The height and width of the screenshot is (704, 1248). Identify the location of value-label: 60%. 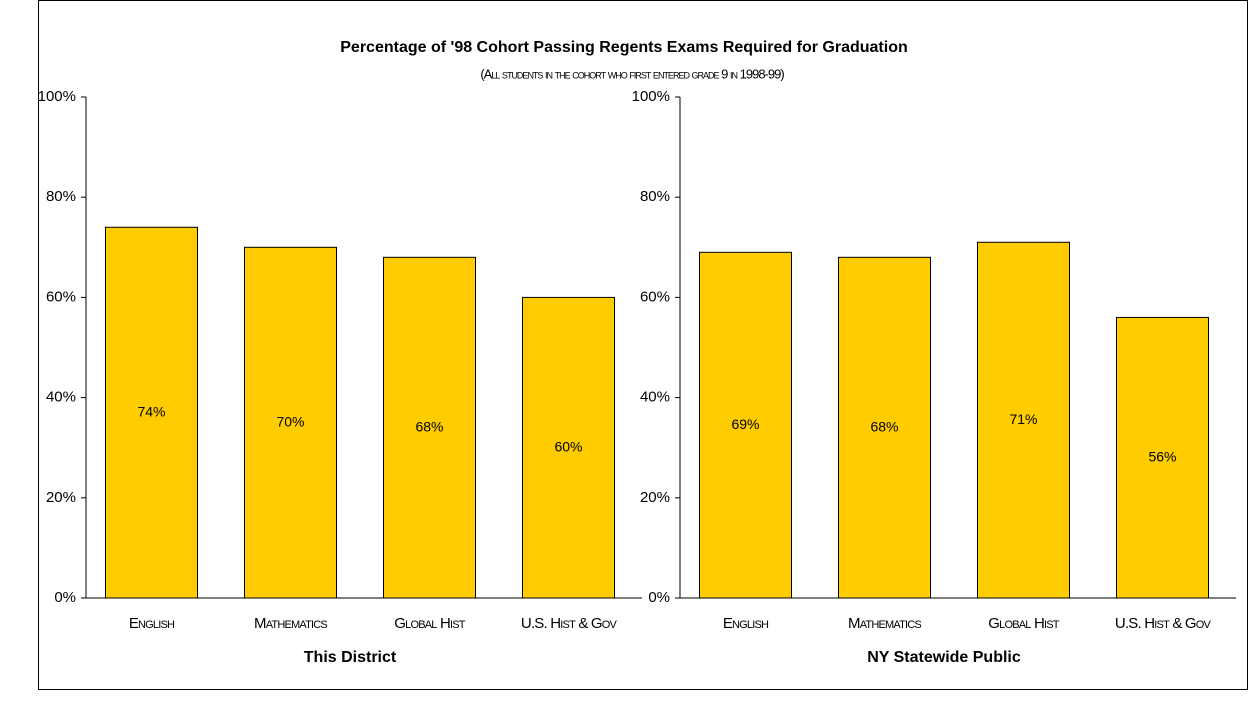
(568, 446).